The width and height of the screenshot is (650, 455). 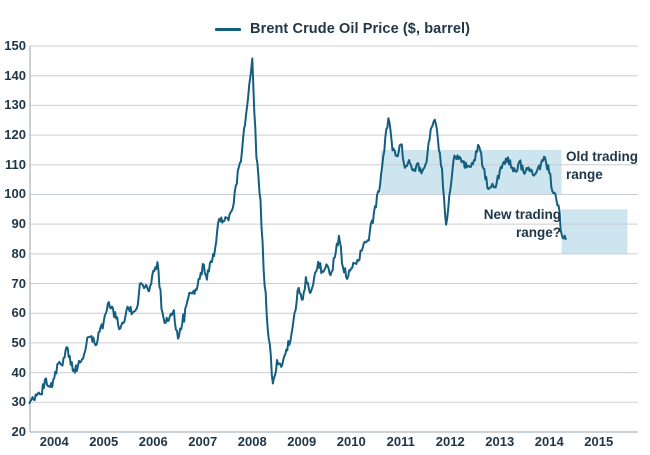 I want to click on x-tick-label: 2008, so click(x=252, y=441).